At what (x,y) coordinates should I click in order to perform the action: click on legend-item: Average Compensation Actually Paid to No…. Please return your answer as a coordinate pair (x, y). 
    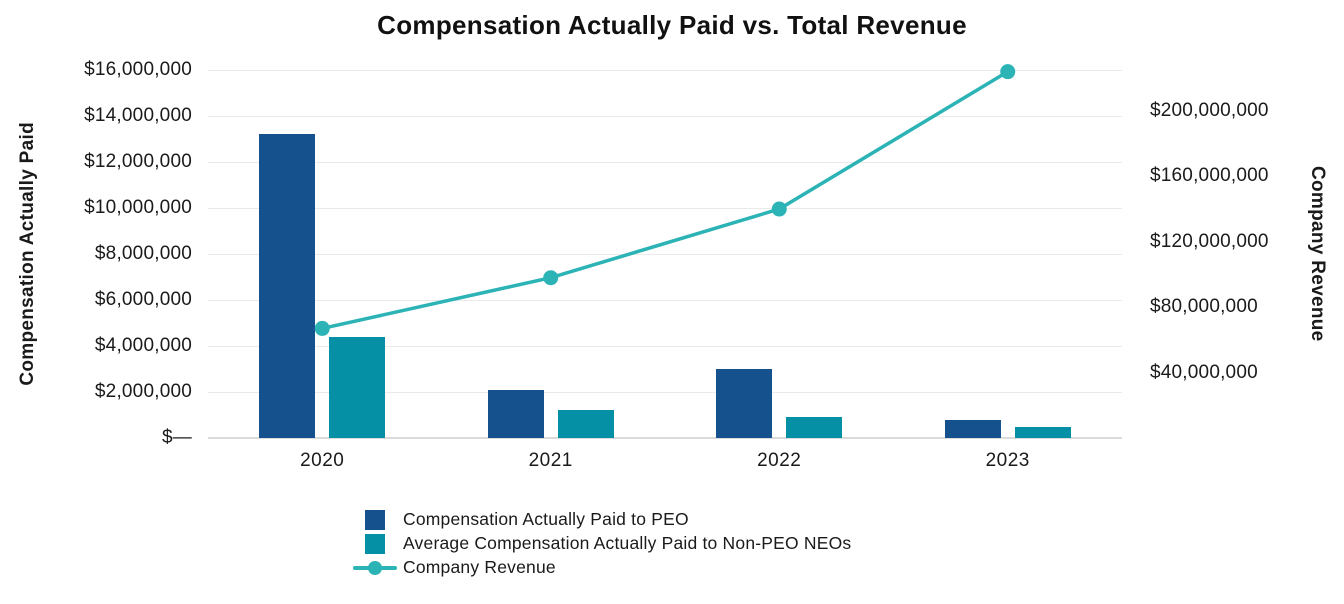
    Looking at the image, I should click on (602, 543).